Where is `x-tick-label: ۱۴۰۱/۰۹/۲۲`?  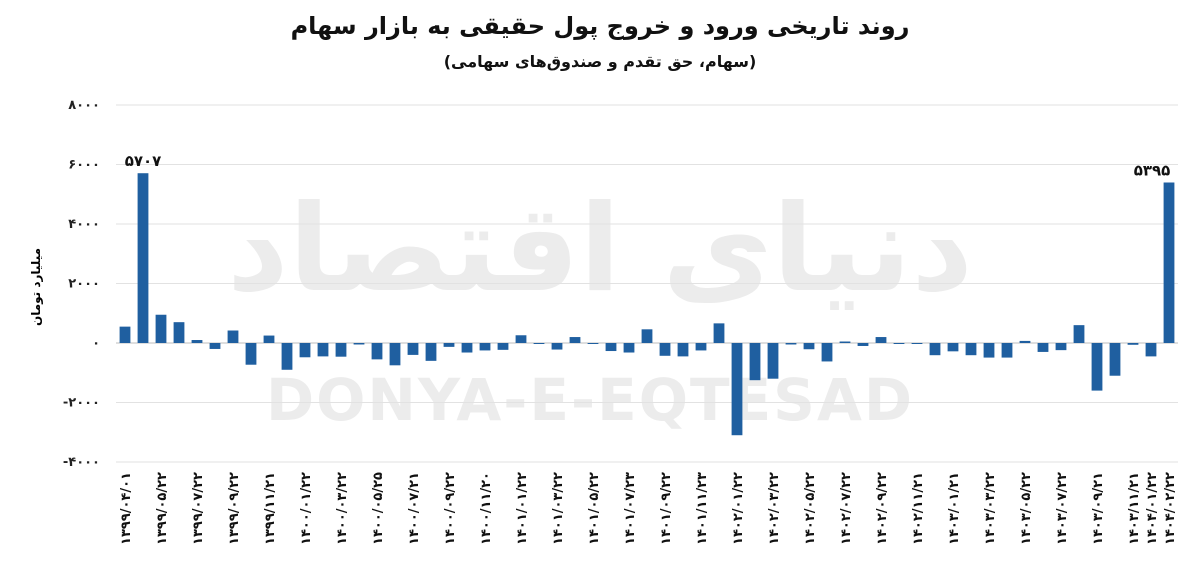 x-tick-label: ۱۴۰۱/۰۹/۲۲ is located at coordinates (666, 508).